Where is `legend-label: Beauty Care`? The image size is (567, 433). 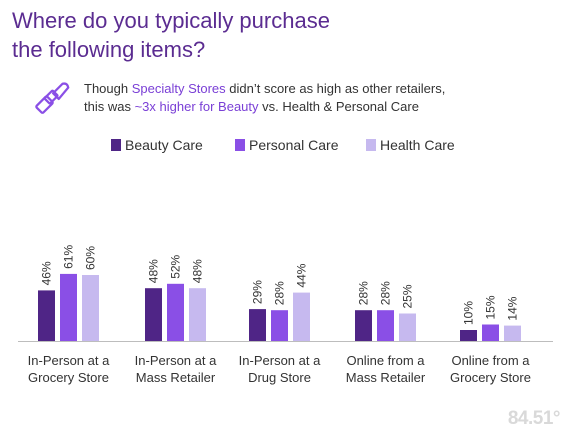
legend-label: Beauty Care is located at coordinates (164, 145).